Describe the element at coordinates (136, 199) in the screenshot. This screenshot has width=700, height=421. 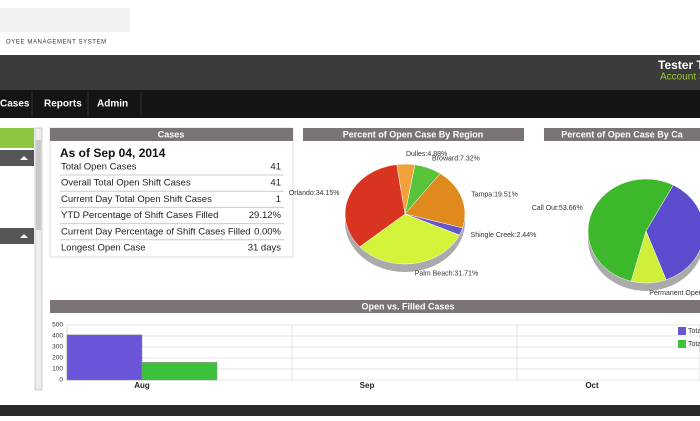
I see `row-label: Current Day Total Open Shift Cases` at that location.